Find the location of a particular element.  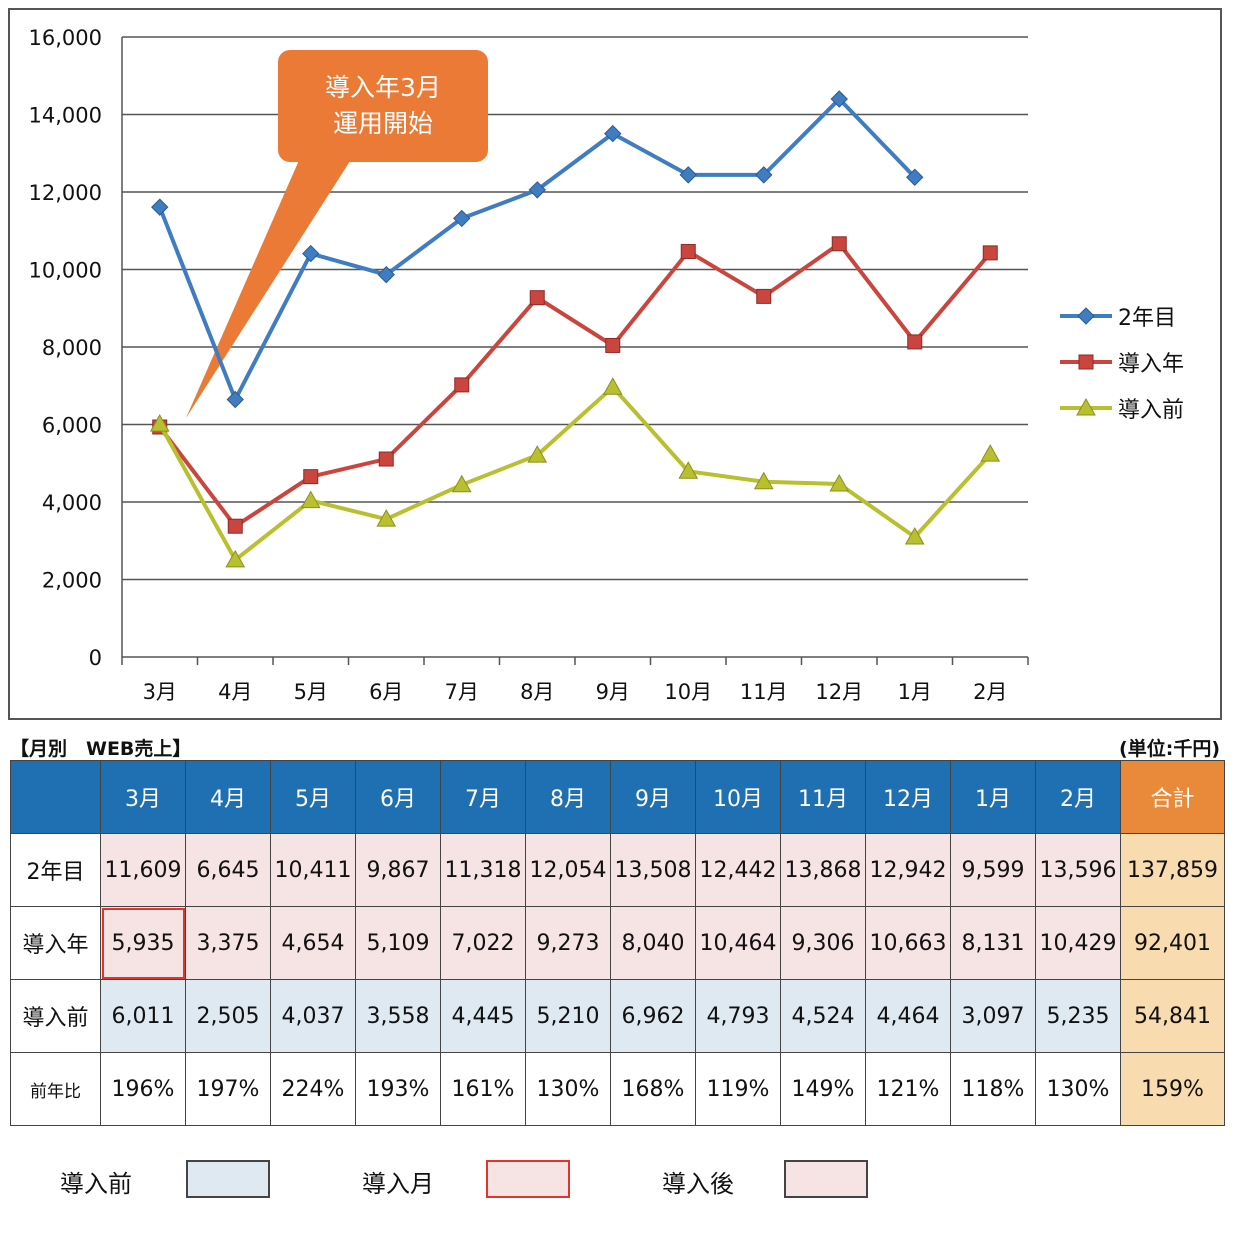

header-month: 8月 is located at coordinates (568, 797).